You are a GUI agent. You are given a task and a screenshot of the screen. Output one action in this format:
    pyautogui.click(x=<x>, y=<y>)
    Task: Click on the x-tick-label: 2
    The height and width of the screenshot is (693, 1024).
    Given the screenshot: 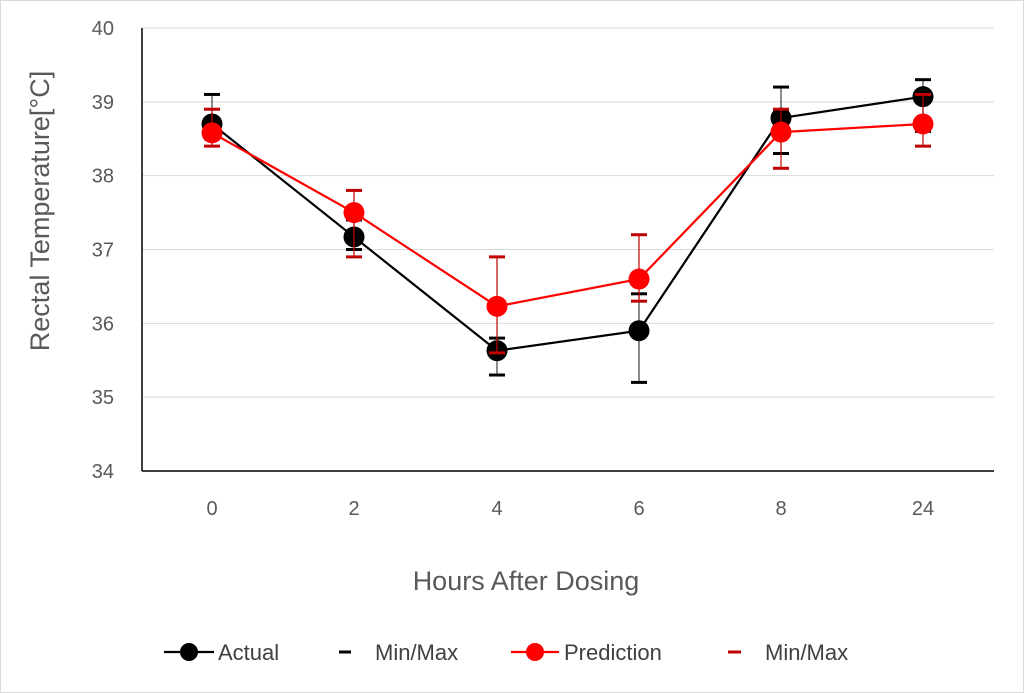 What is the action you would take?
    pyautogui.click(x=353, y=509)
    